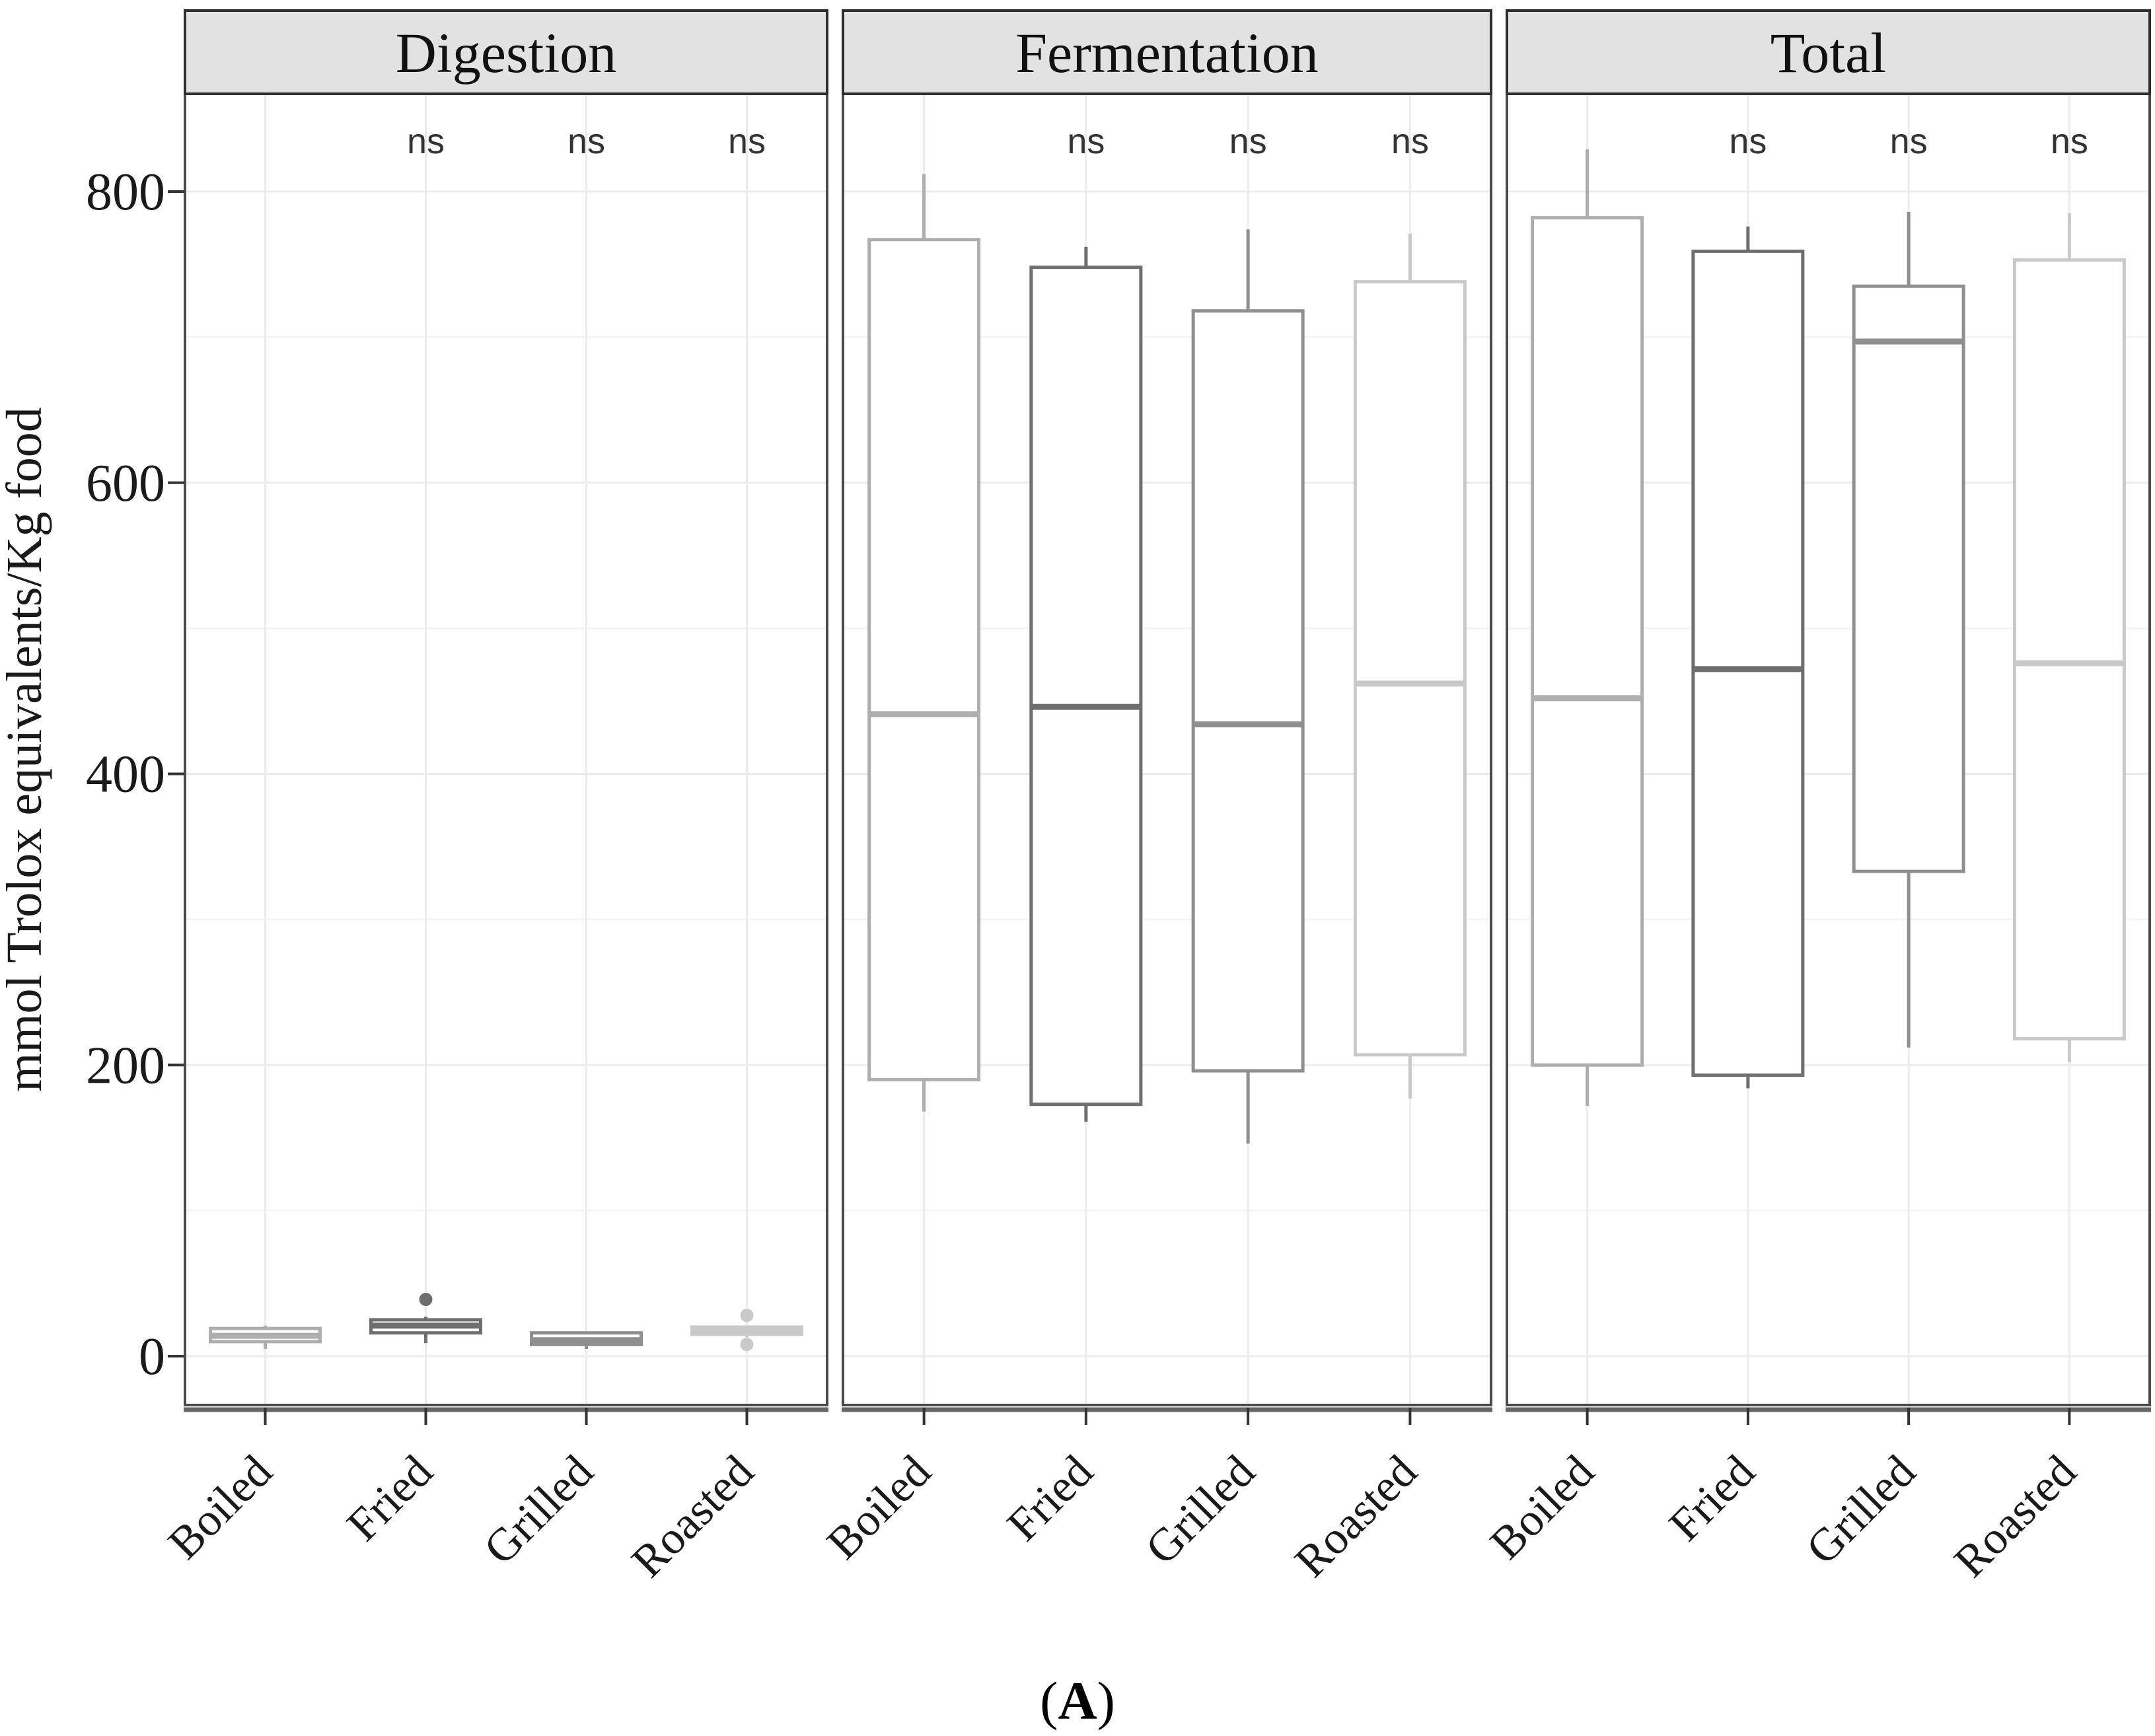  I want to click on boxplot-total-boiled, so click(1587, 627).